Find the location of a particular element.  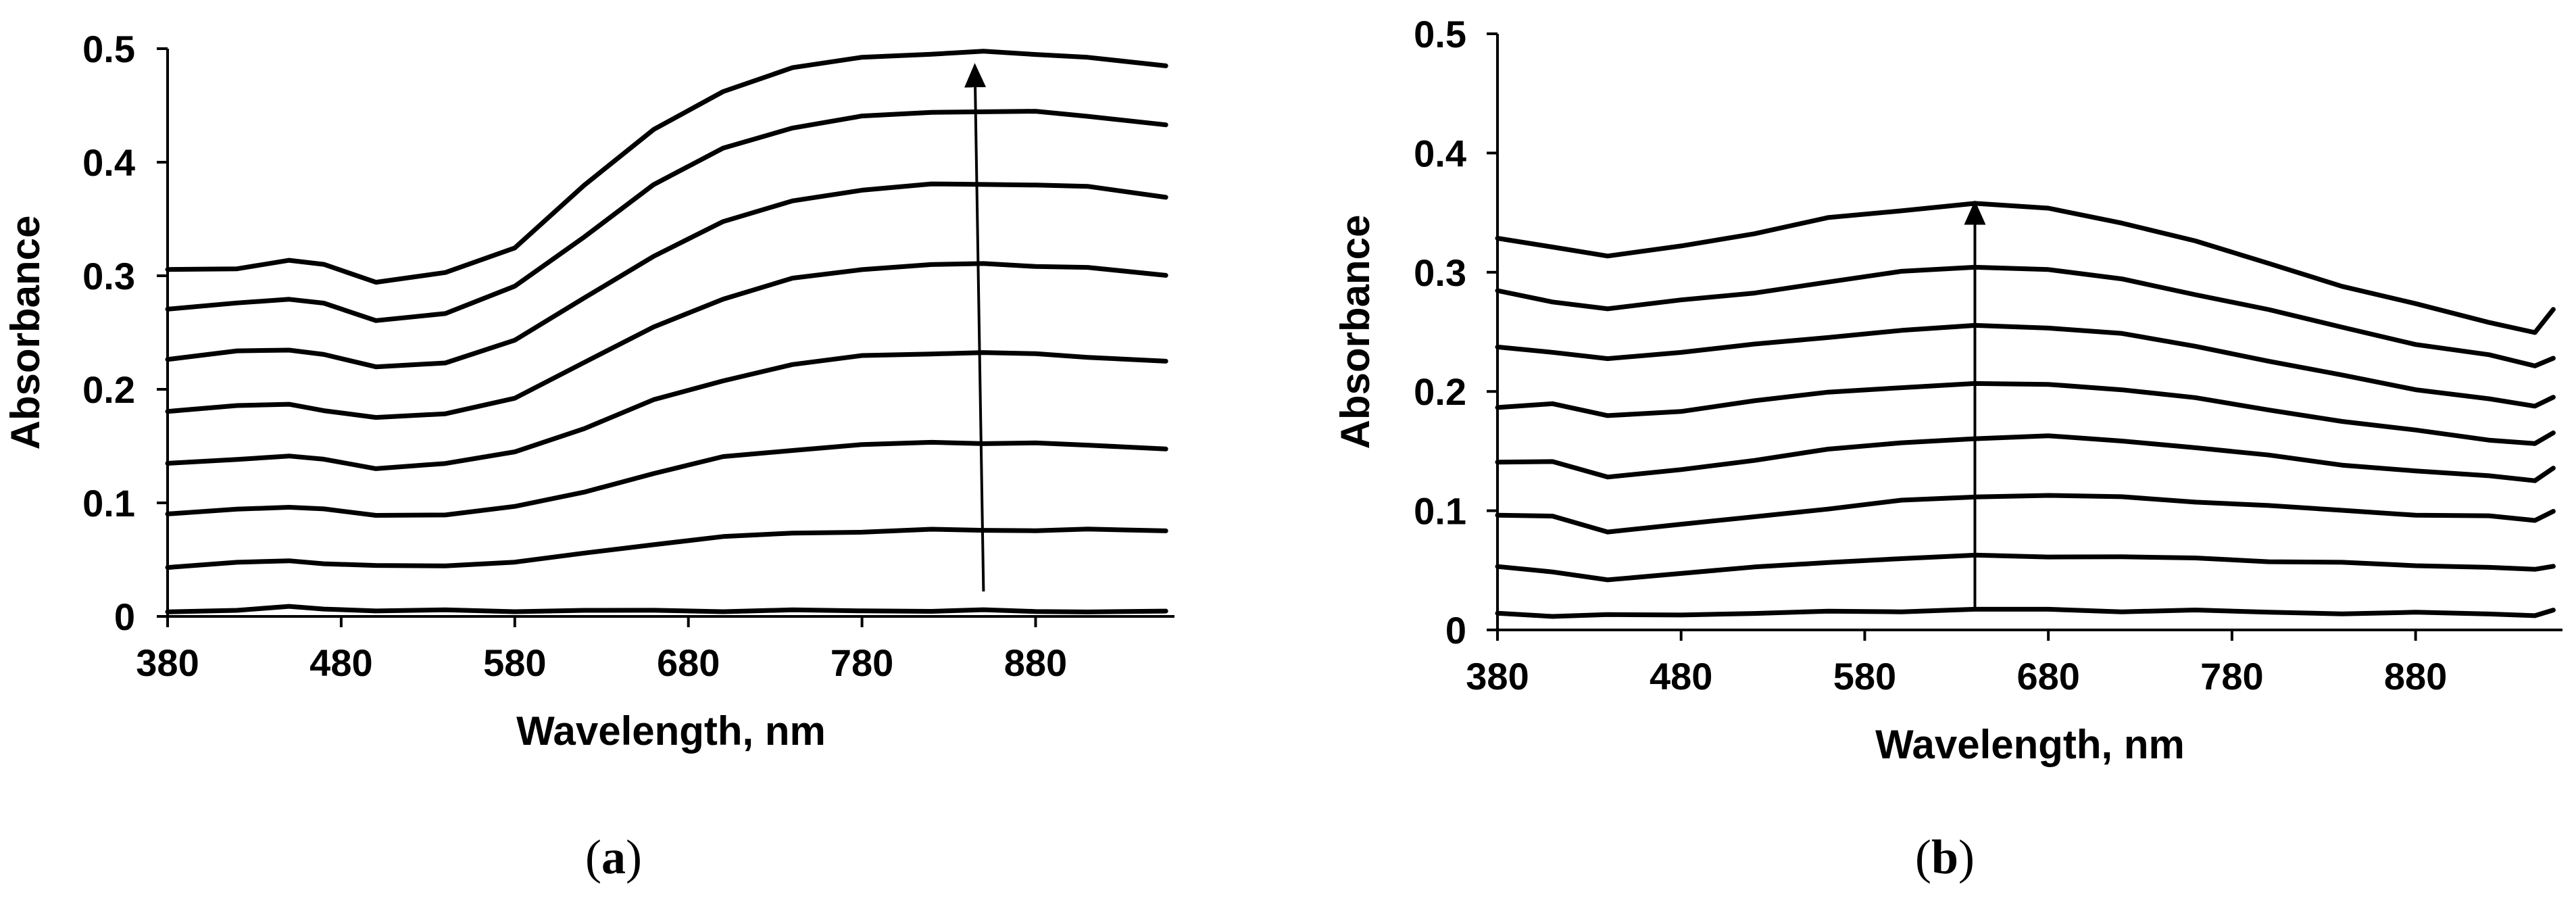

panel-a-caption: (a) is located at coordinates (614, 857).